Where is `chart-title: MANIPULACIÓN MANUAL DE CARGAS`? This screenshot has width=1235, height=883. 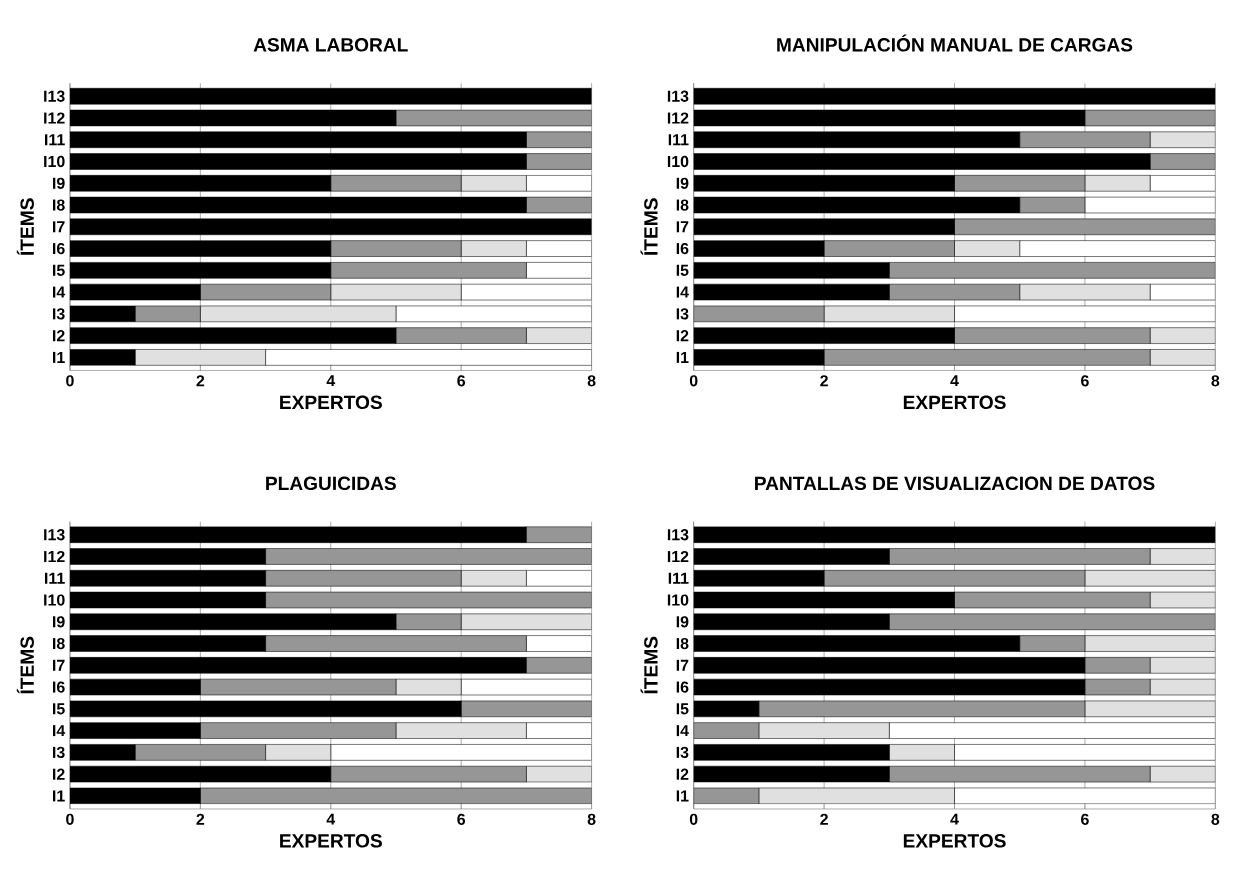 chart-title: MANIPULACIÓN MANUAL DE CARGAS is located at coordinates (955, 43).